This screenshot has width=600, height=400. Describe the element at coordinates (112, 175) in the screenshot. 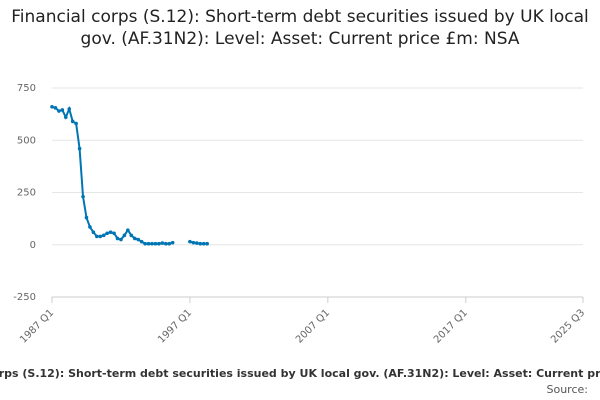

I see `line` at that location.